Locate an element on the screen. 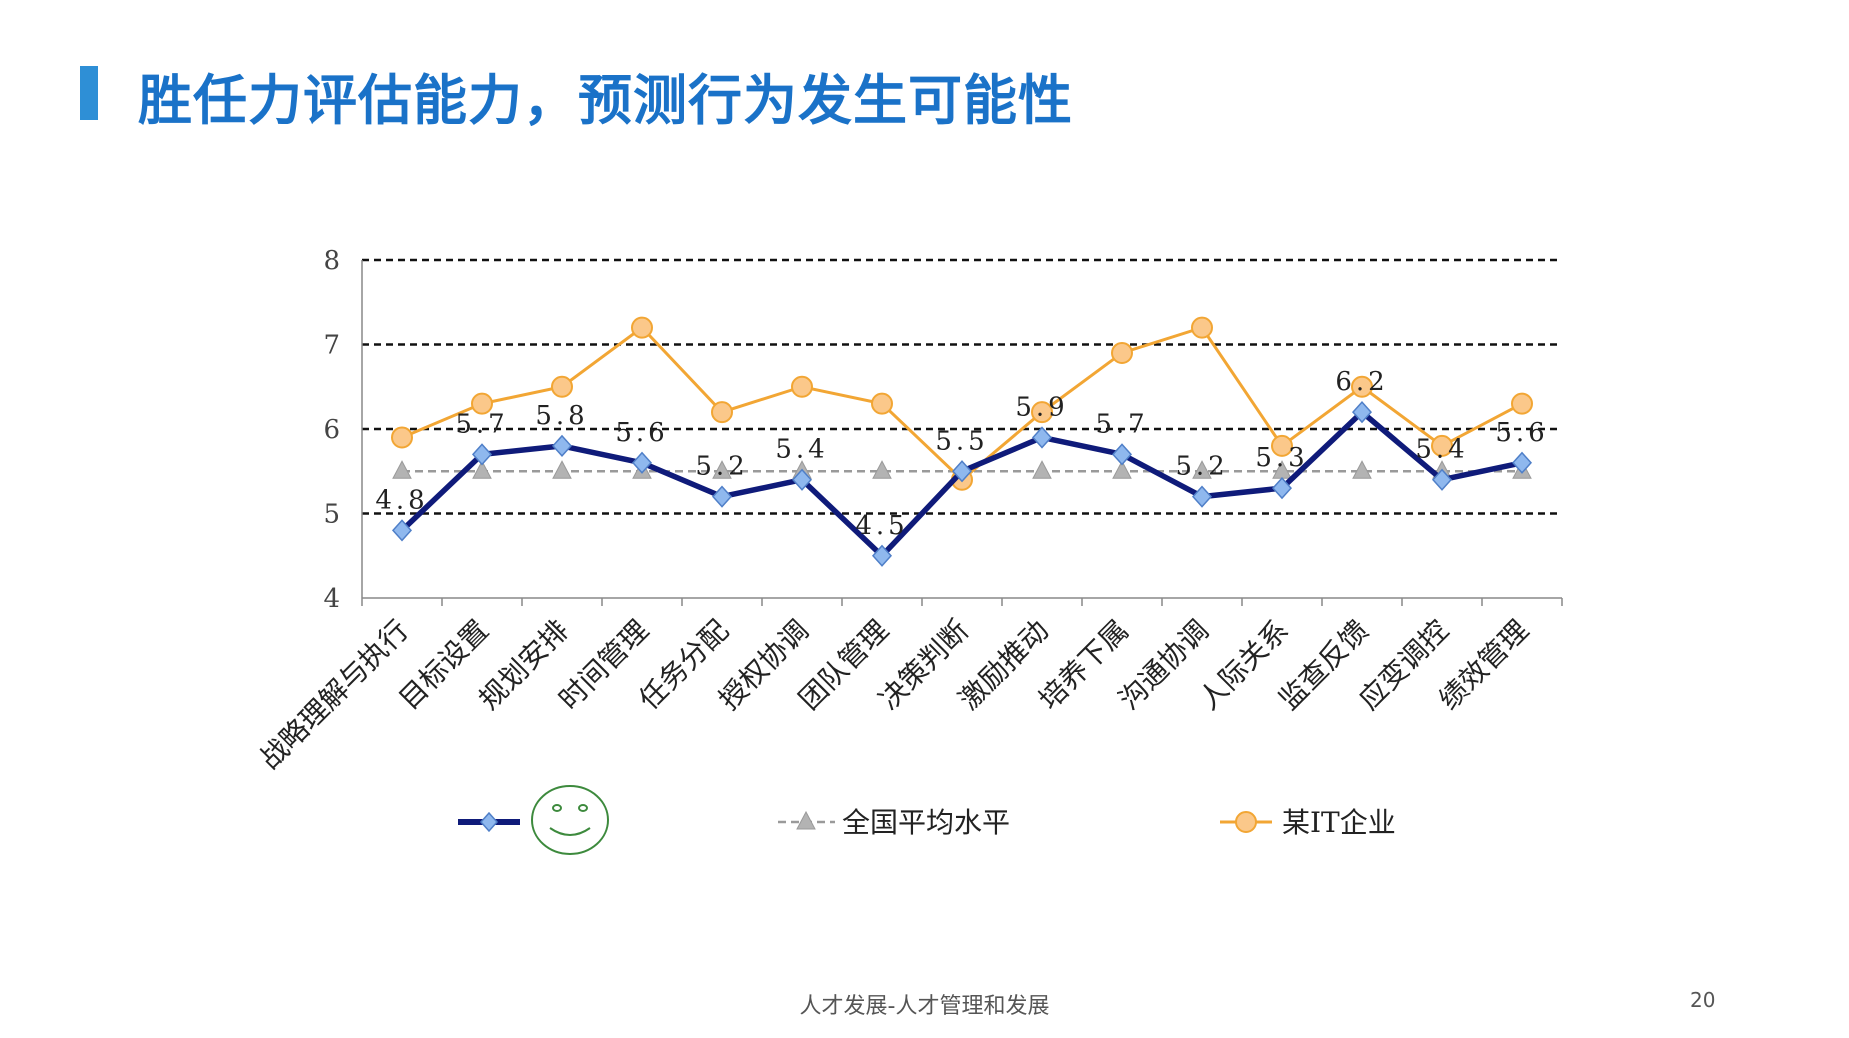 This screenshot has width=1849, height=1038. data-label-main: 6.2 is located at coordinates (1361, 382).